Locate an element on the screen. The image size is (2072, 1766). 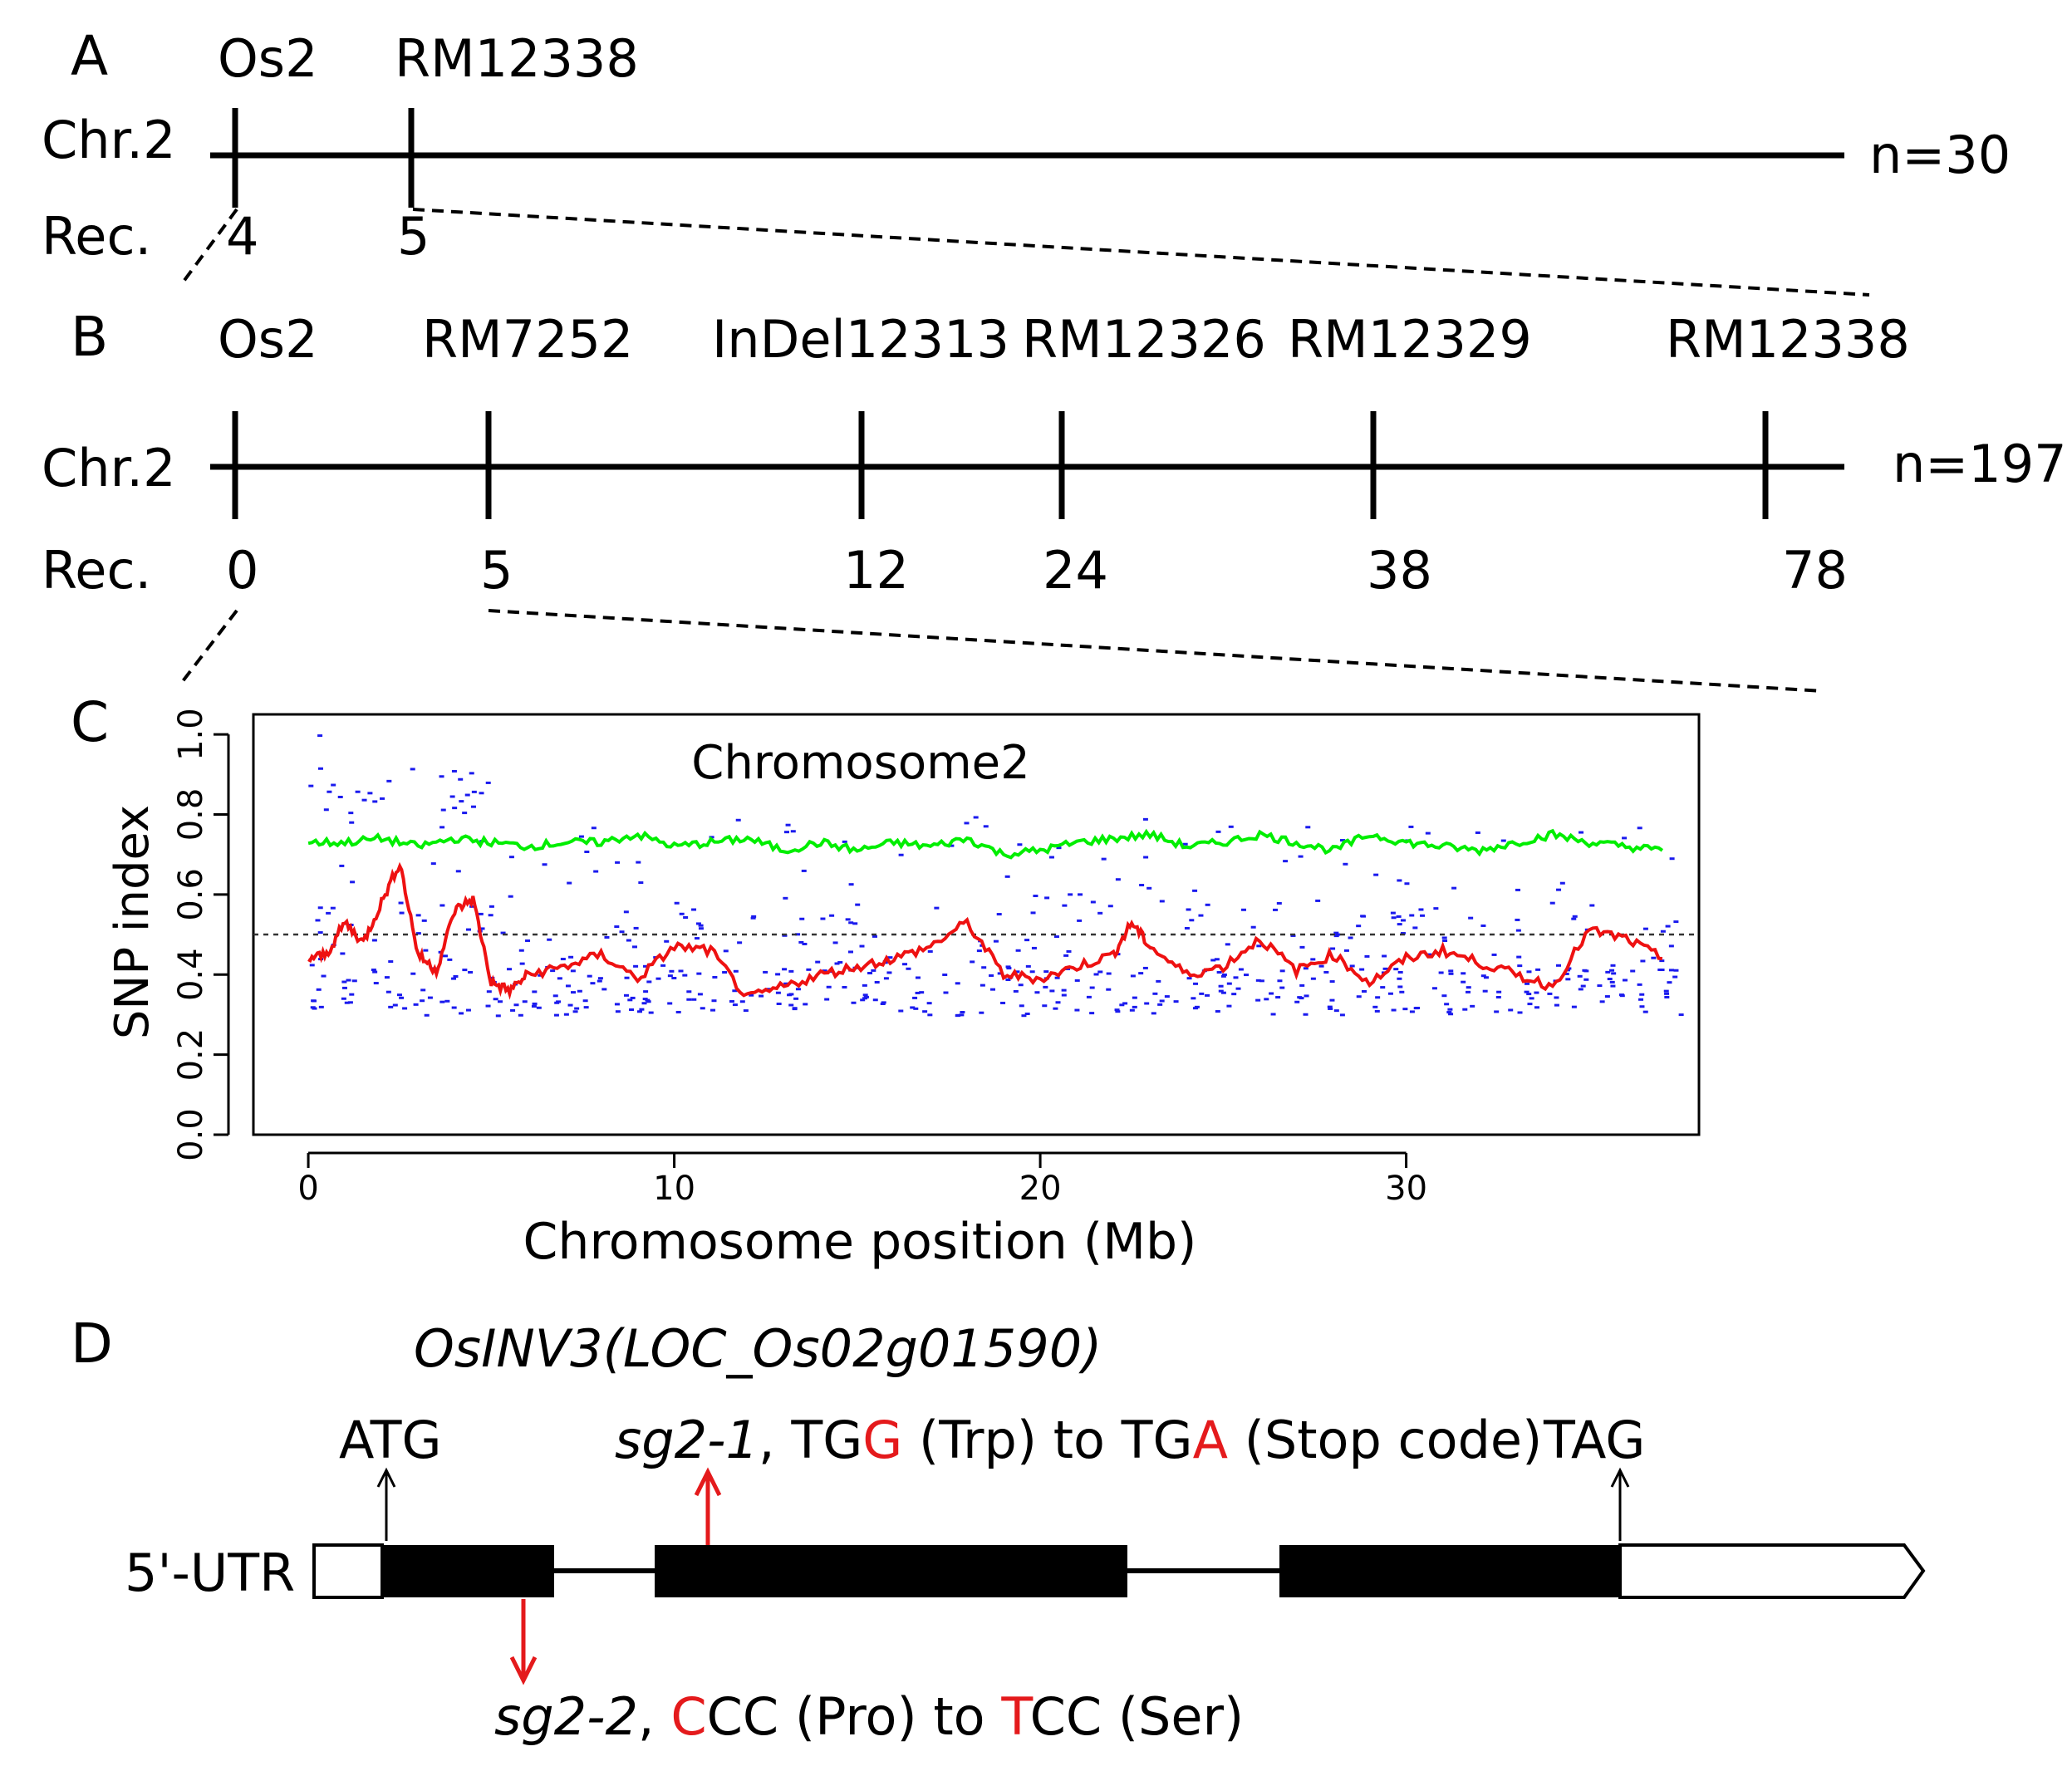
n-count-a: n=30 is located at coordinates (1940, 155).